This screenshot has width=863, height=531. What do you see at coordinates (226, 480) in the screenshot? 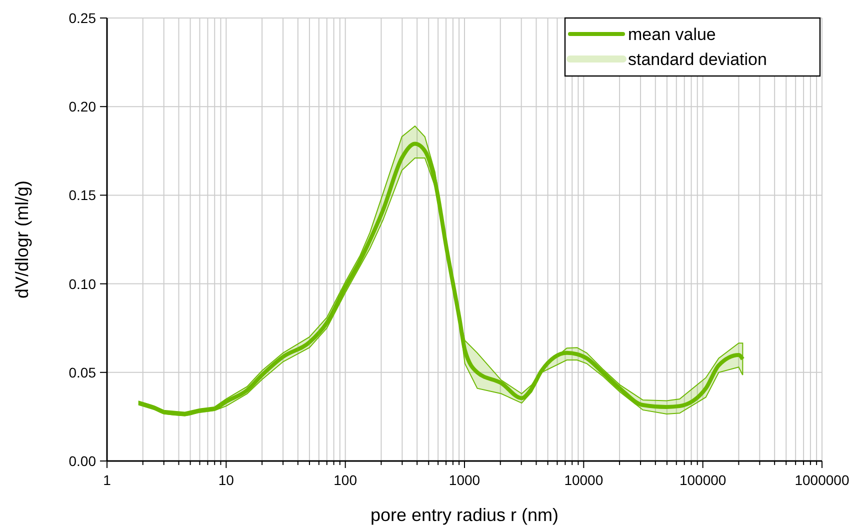
I see `x-tick-label: 10` at bounding box center [226, 480].